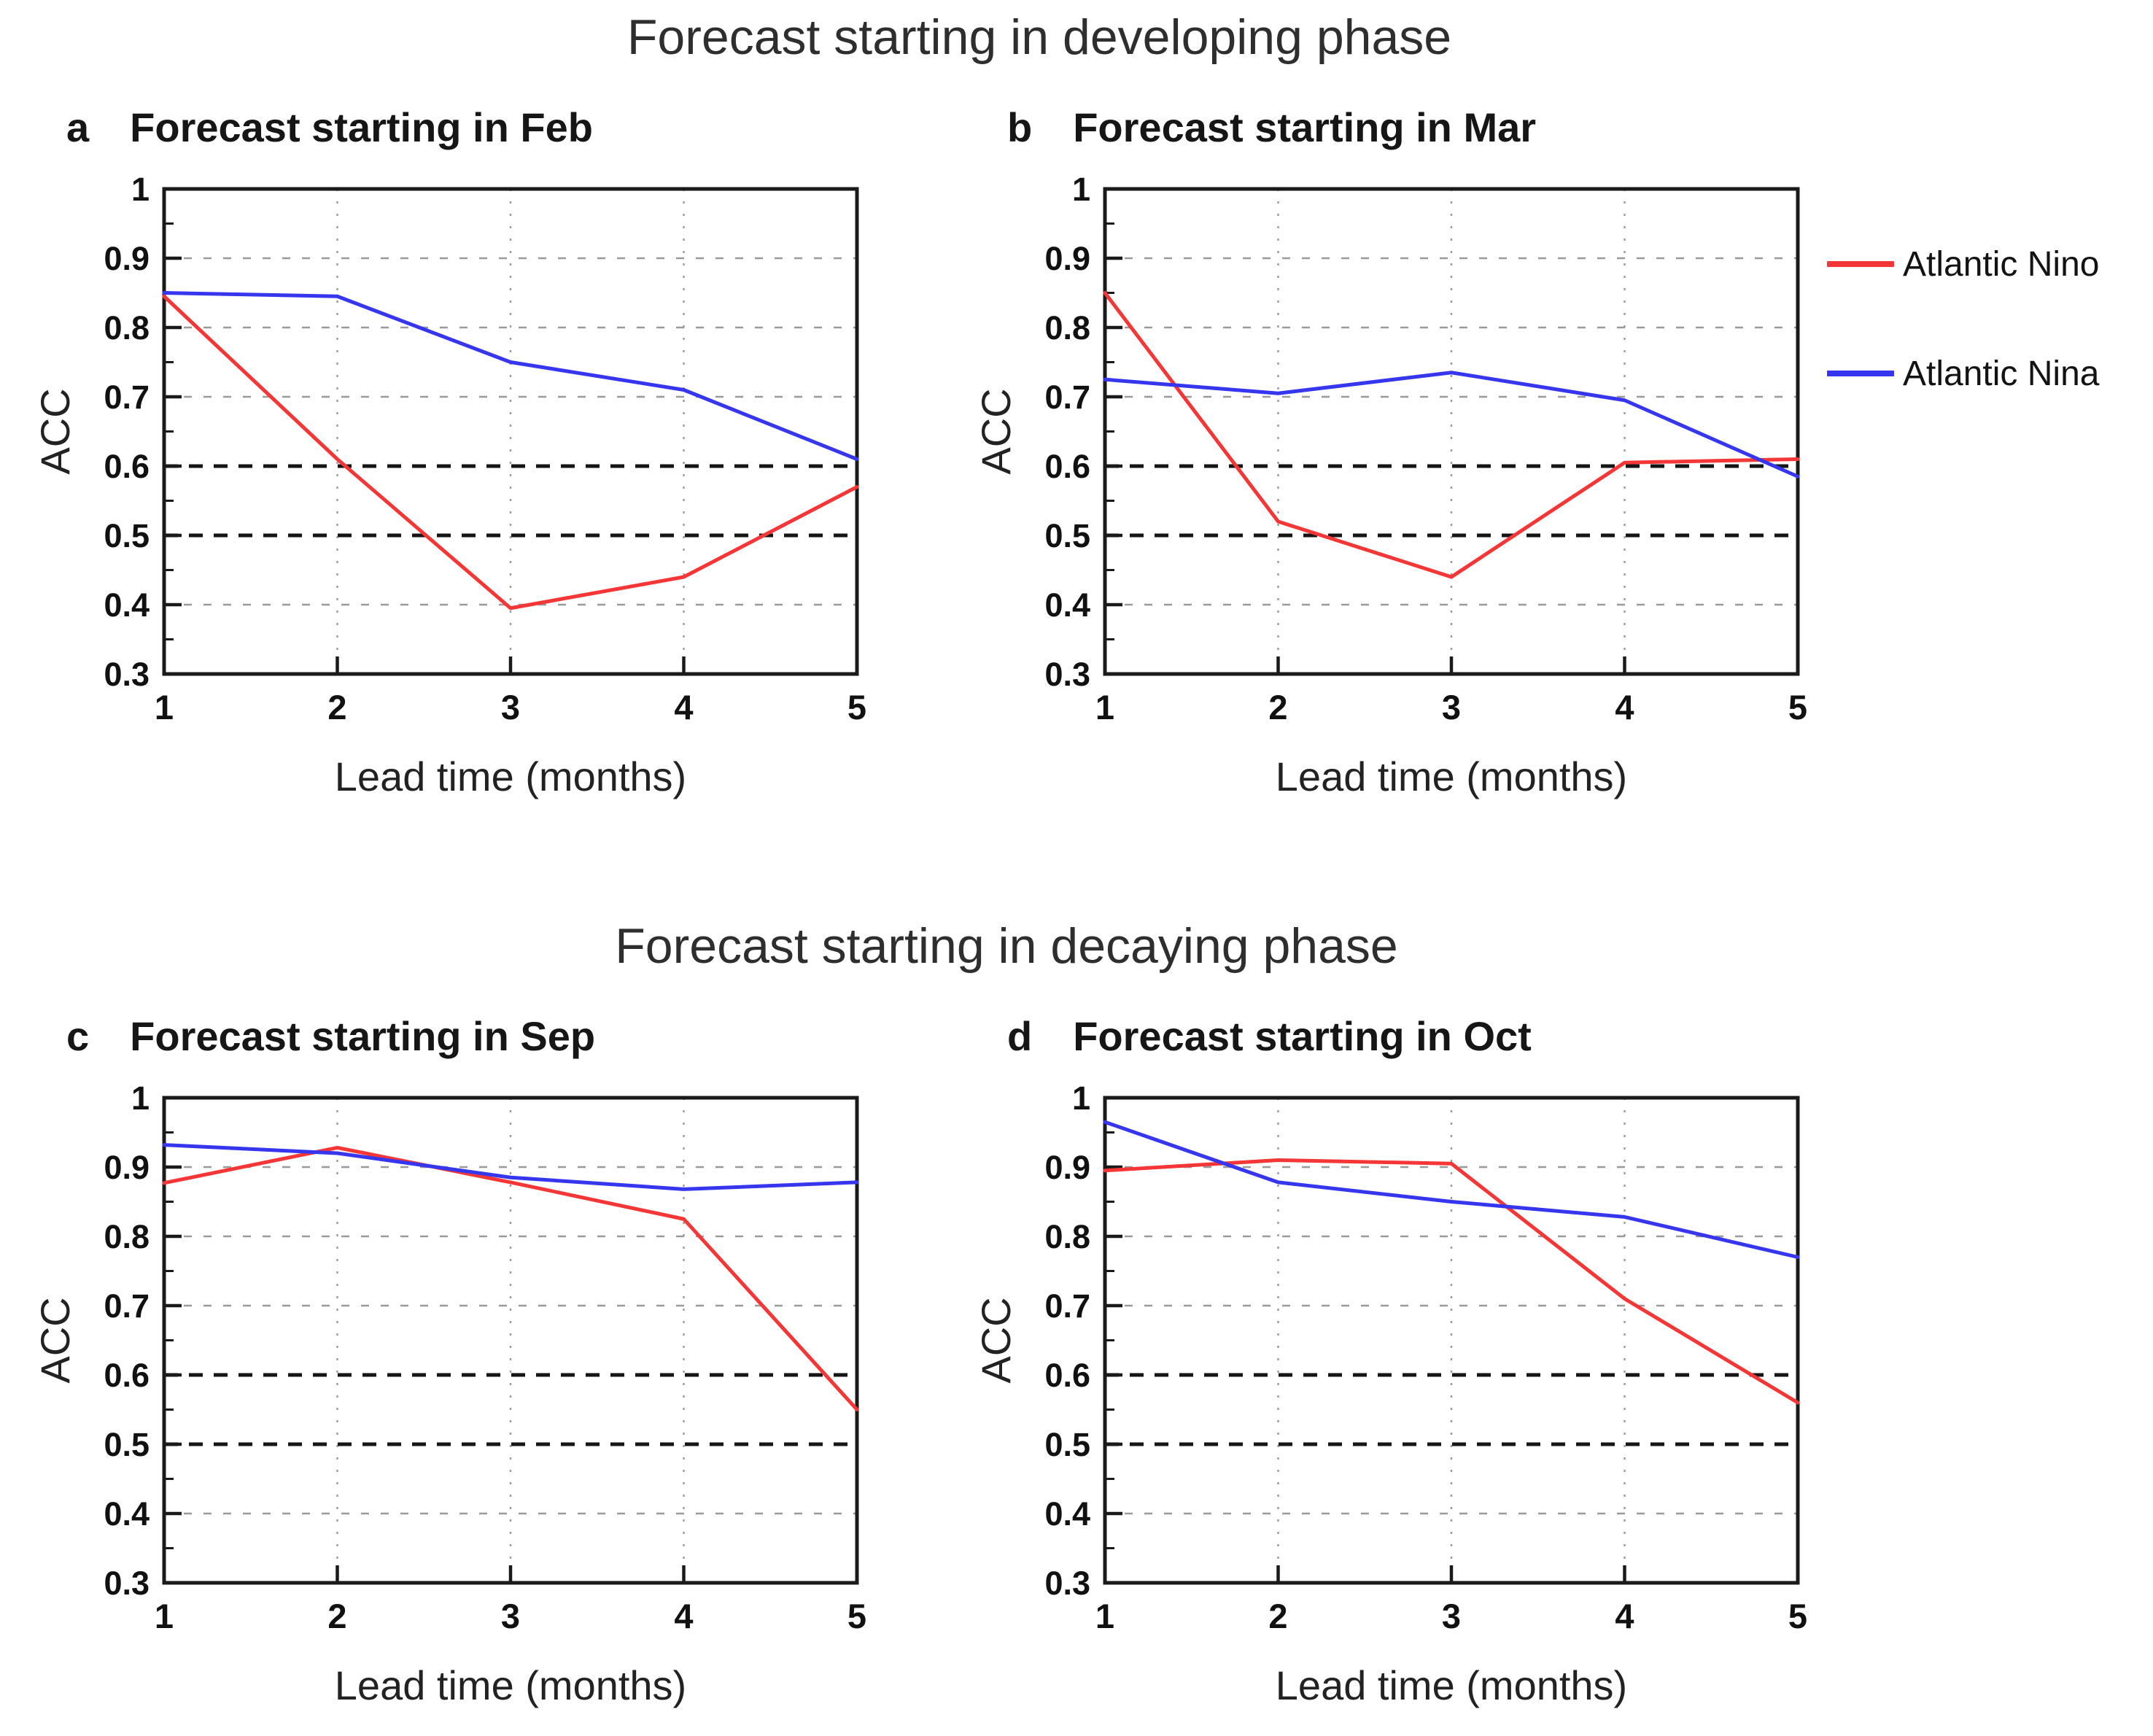 This screenshot has width=2153, height=1736. Describe the element at coordinates (1302, 1036) in the screenshot. I see `panel-title: Forecast starting in Oct` at that location.